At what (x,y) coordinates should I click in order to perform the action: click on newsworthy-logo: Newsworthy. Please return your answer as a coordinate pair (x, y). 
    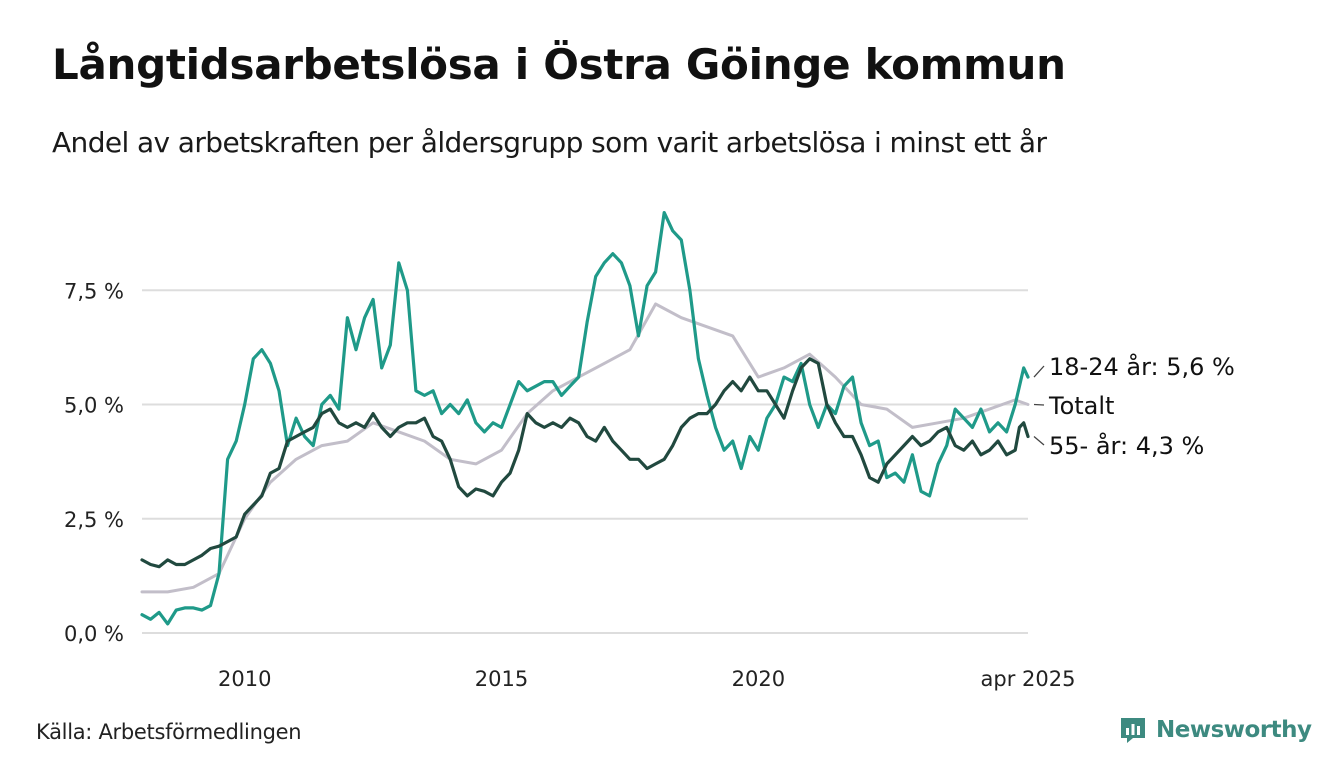
    Looking at the image, I should click on (1215, 730).